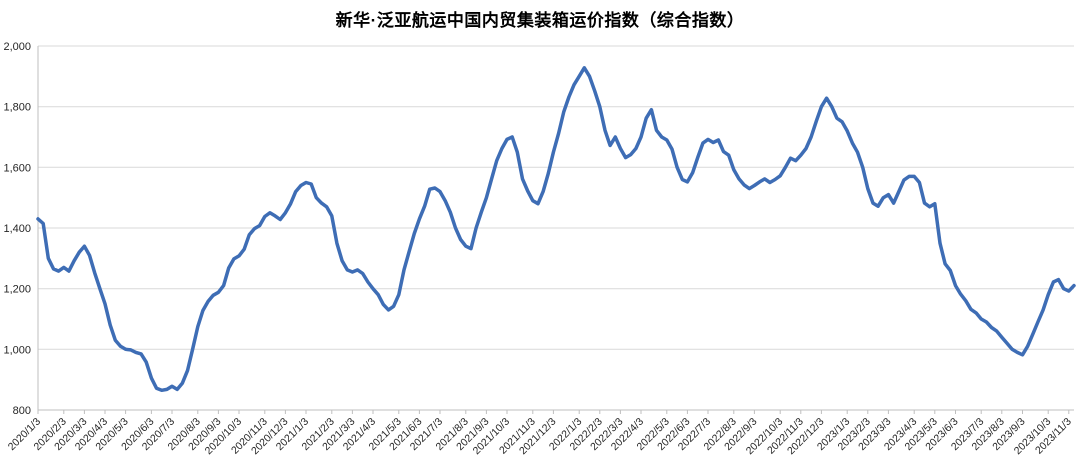  Describe the element at coordinates (17, 229) in the screenshot. I see `y-axis-label: 1,400` at that location.